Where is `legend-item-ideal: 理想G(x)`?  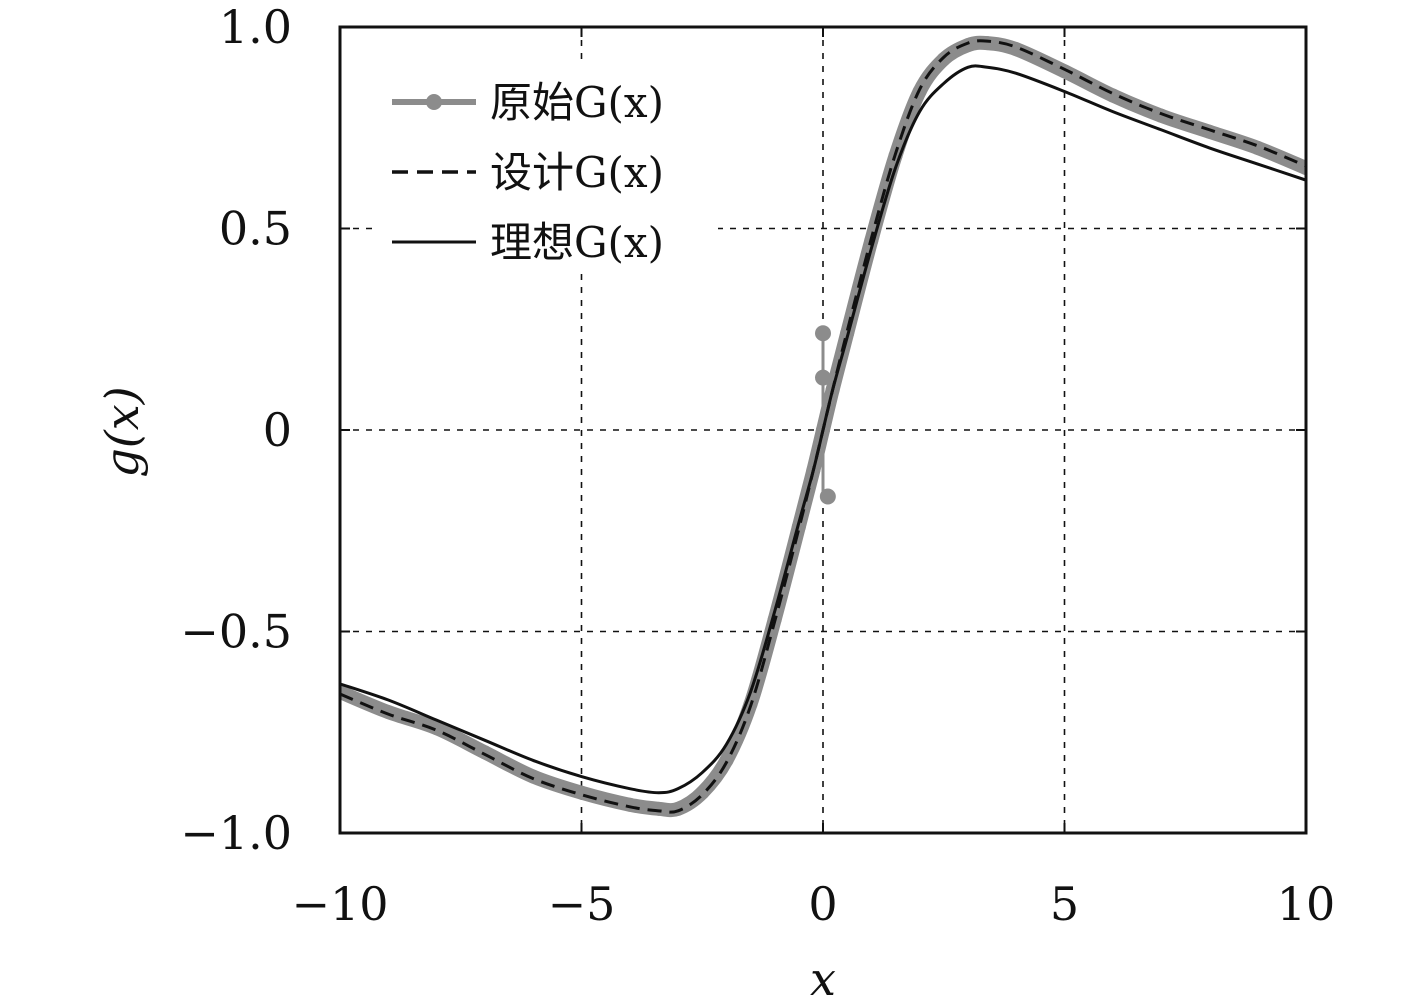
legend-item-ideal: 理想G(x) is located at coordinates (528, 242).